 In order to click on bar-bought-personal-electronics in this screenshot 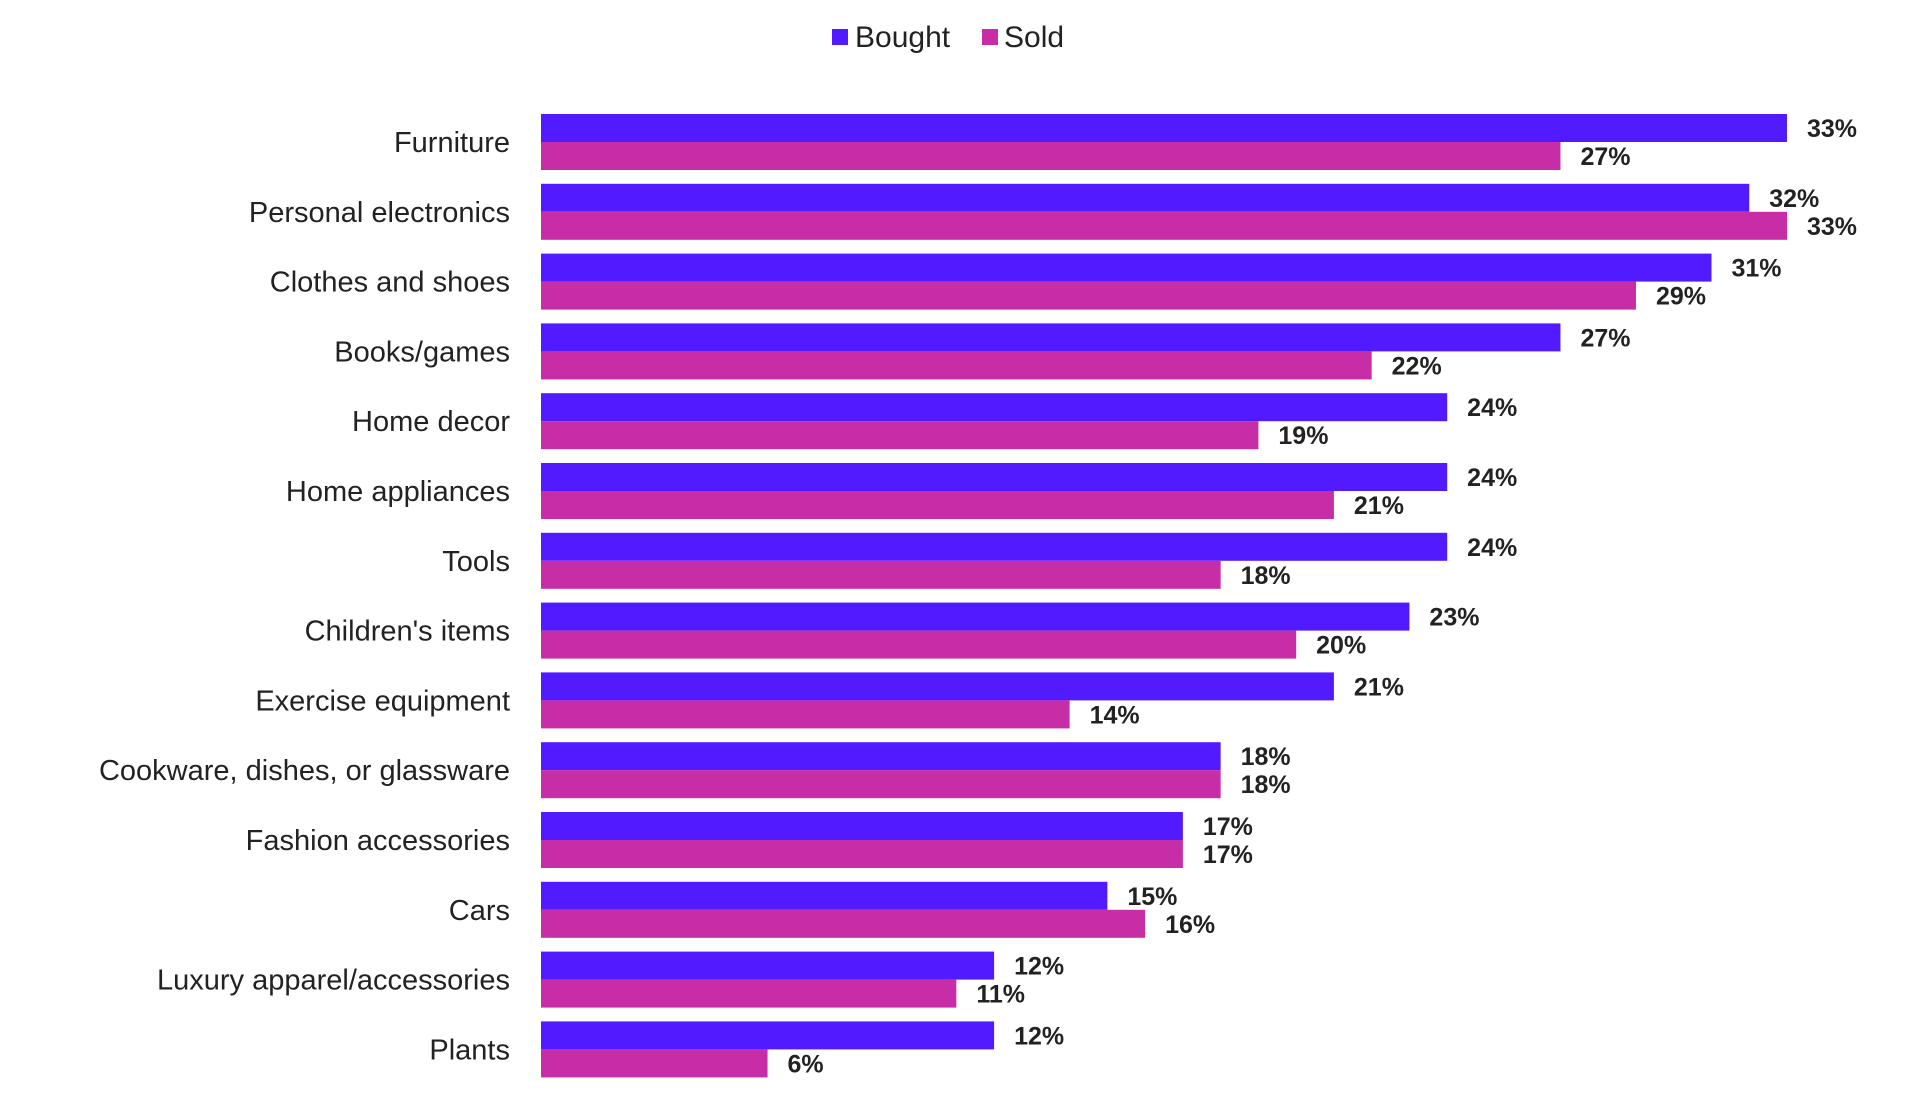, I will do `click(1145, 197)`.